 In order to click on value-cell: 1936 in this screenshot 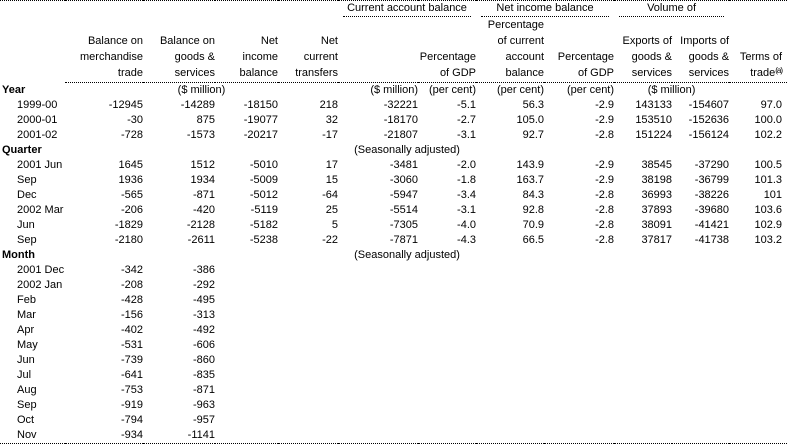, I will do `click(130, 180)`.